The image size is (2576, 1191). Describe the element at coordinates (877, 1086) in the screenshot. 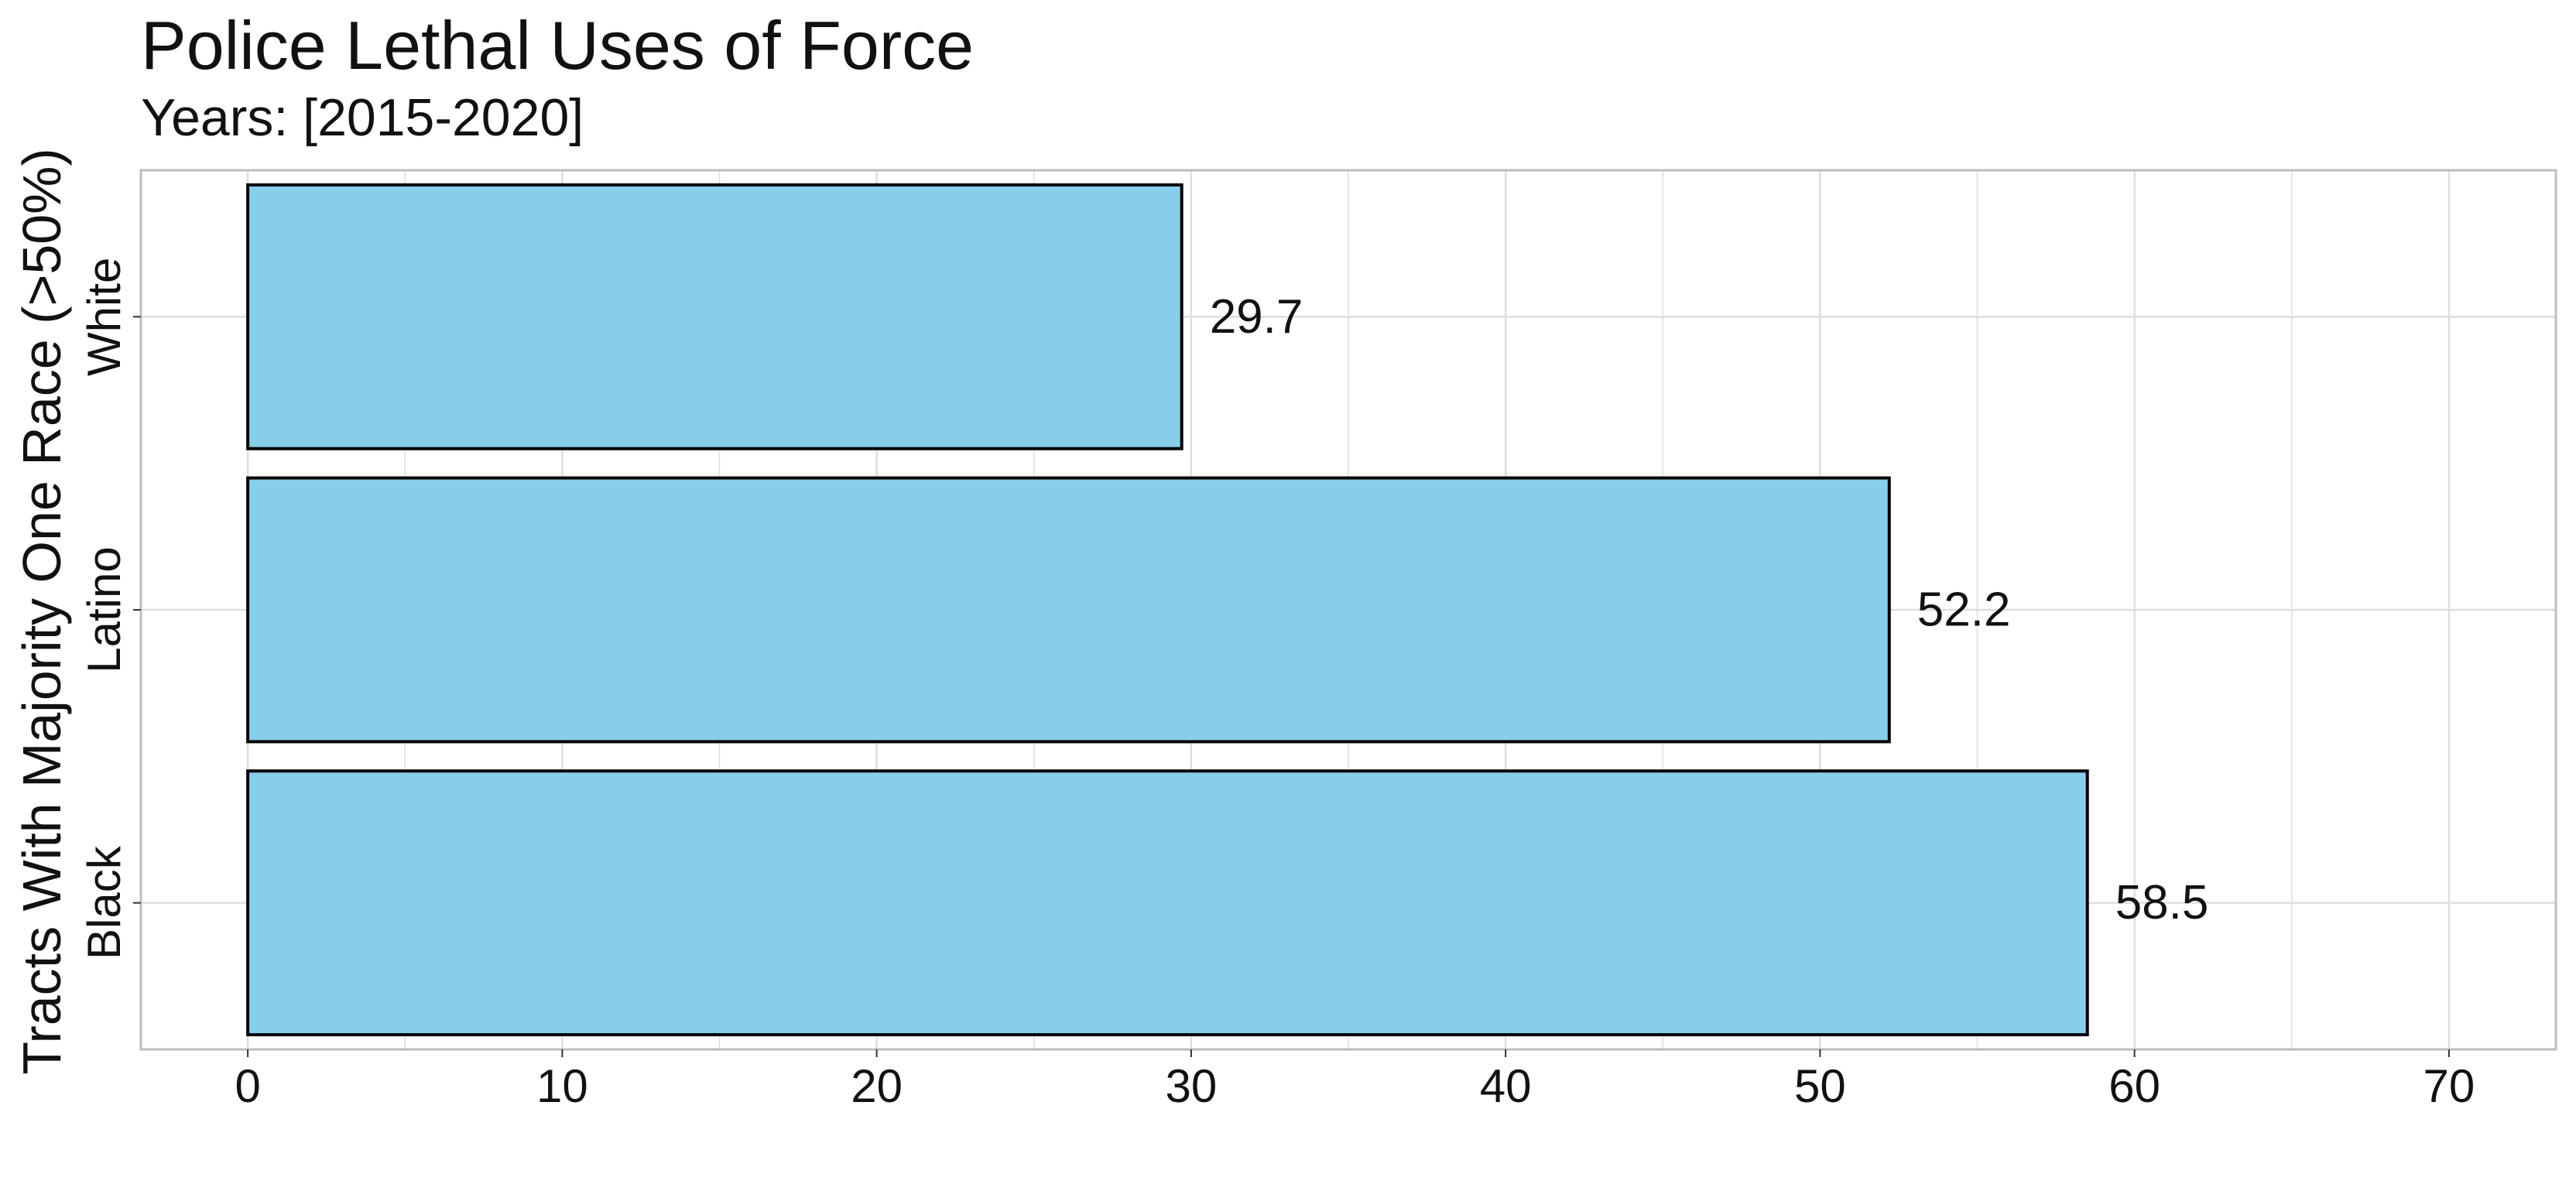

I see `x-tick-label: 20` at that location.